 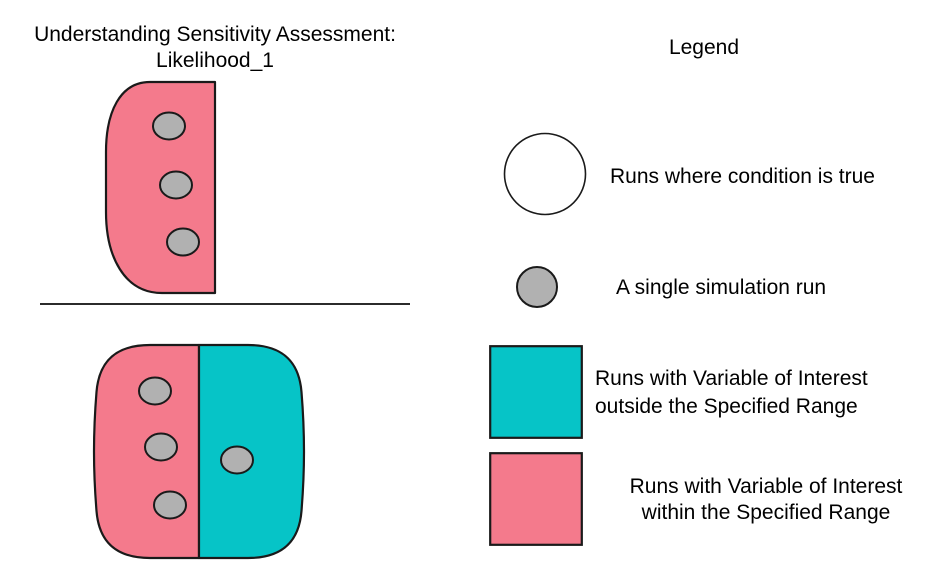 I want to click on pink-square-swatch, so click(x=536, y=499).